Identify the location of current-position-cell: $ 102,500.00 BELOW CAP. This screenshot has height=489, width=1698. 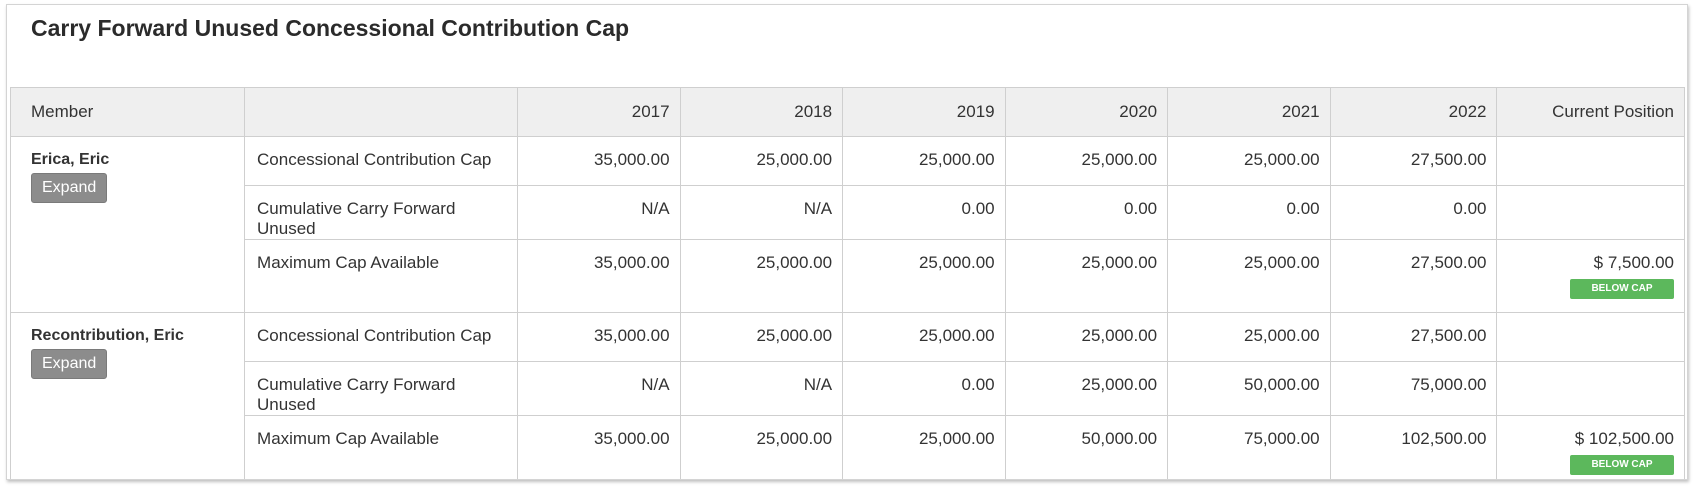
(1590, 447).